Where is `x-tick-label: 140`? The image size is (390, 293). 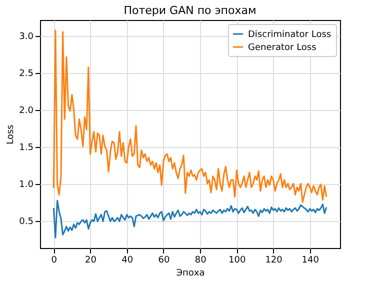 x-tick-label: 140 is located at coordinates (311, 261).